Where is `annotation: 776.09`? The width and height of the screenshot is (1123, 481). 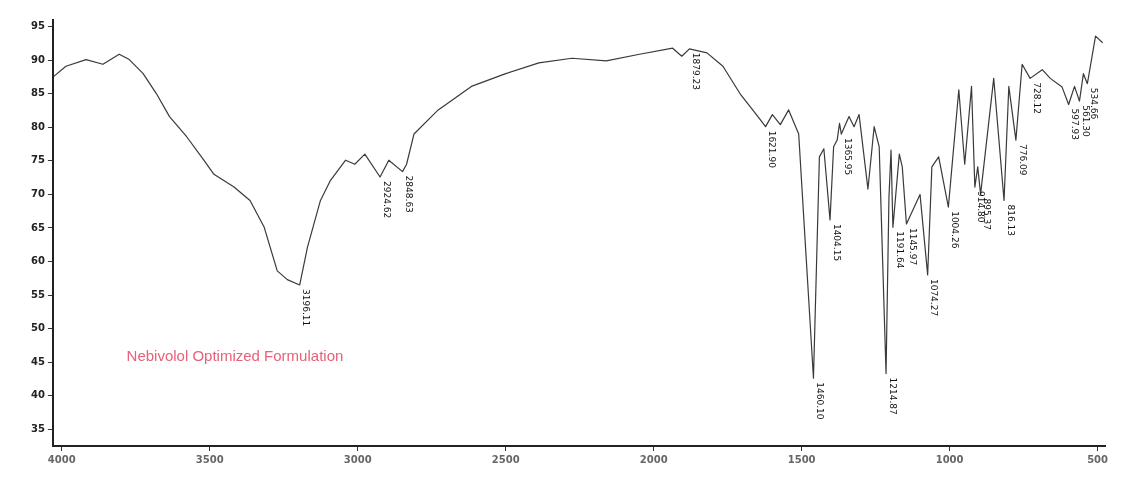
annotation: 776.09 is located at coordinates (1022, 160).